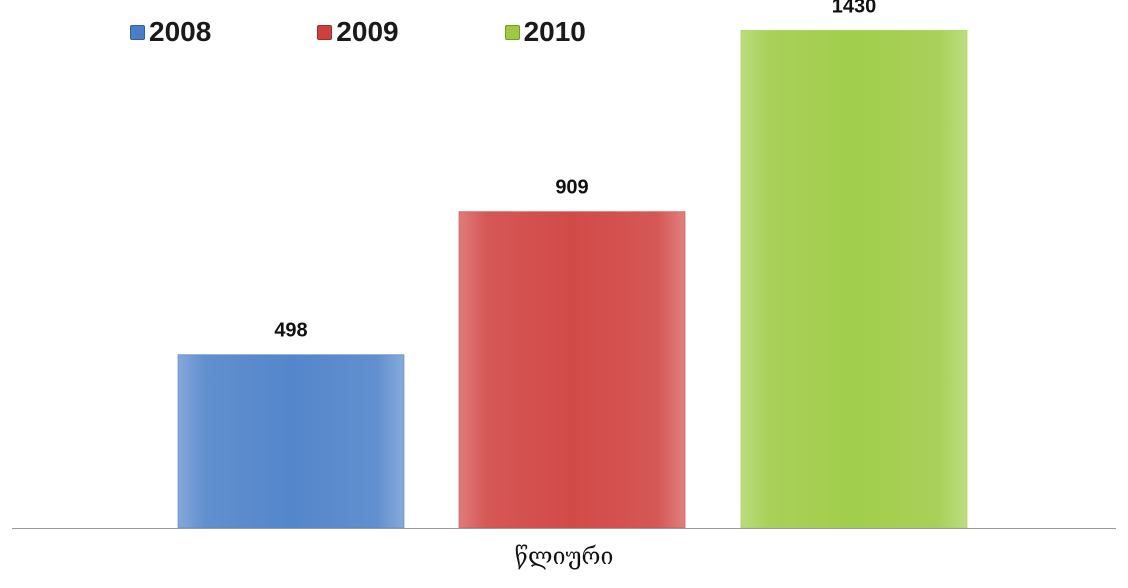 Image resolution: width=1128 pixels, height=588 pixels. What do you see at coordinates (367, 31) in the screenshot?
I see `legend-label-2009: 2009` at bounding box center [367, 31].